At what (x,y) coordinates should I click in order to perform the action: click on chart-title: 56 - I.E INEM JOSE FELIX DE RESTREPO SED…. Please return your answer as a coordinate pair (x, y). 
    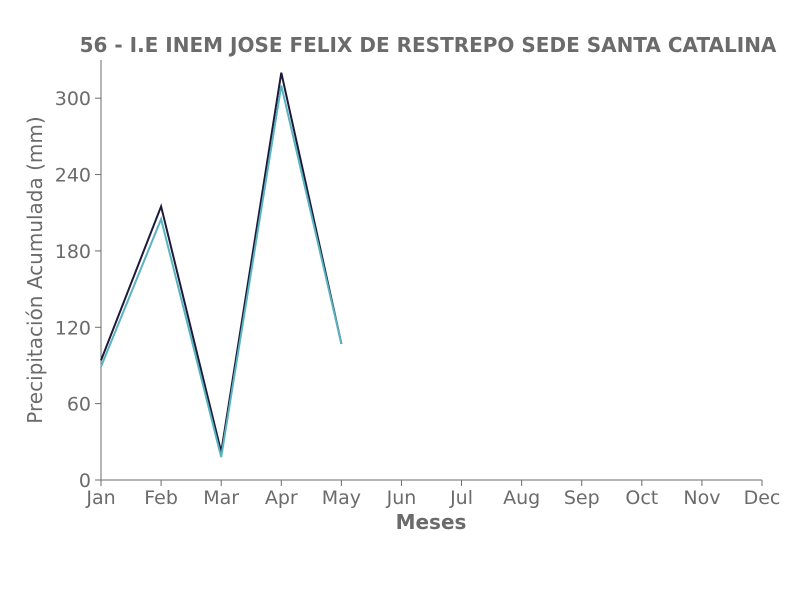
    Looking at the image, I should click on (428, 45).